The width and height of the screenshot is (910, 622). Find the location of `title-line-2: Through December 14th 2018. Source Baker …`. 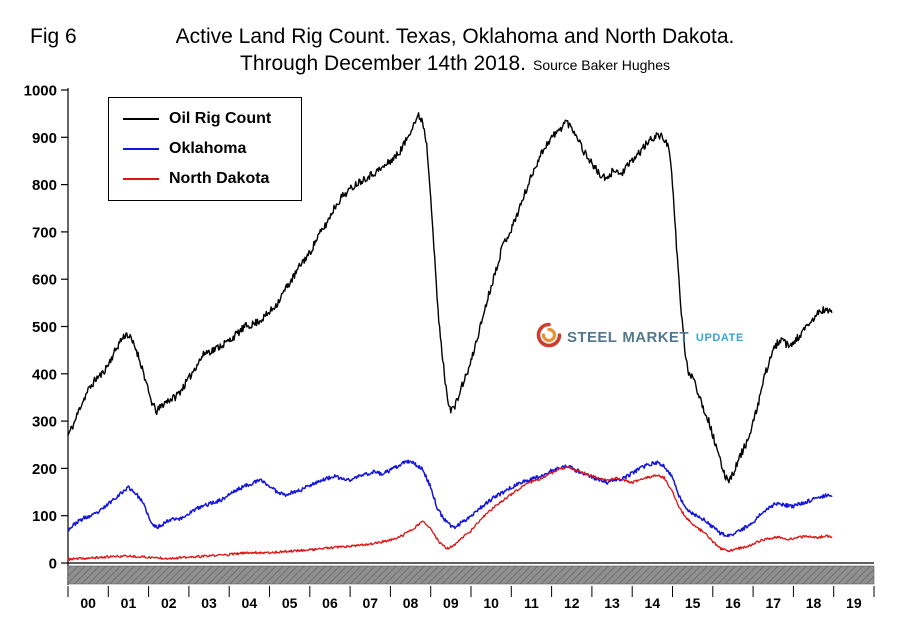

title-line-2: Through December 14th 2018. Source Baker … is located at coordinates (455, 64).